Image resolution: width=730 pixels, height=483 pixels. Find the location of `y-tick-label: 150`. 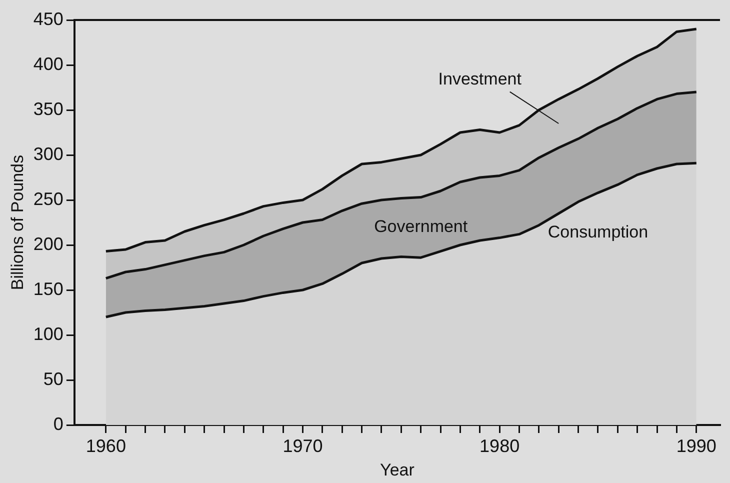

y-tick-label: 150 is located at coordinates (48, 288).